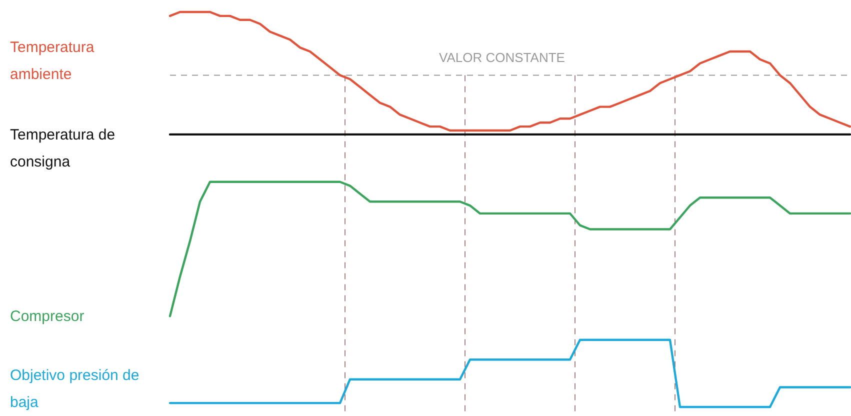 Image resolution: width=851 pixels, height=416 pixels. What do you see at coordinates (75, 389) in the screenshot?
I see `text: Objetivo presión de baja` at bounding box center [75, 389].